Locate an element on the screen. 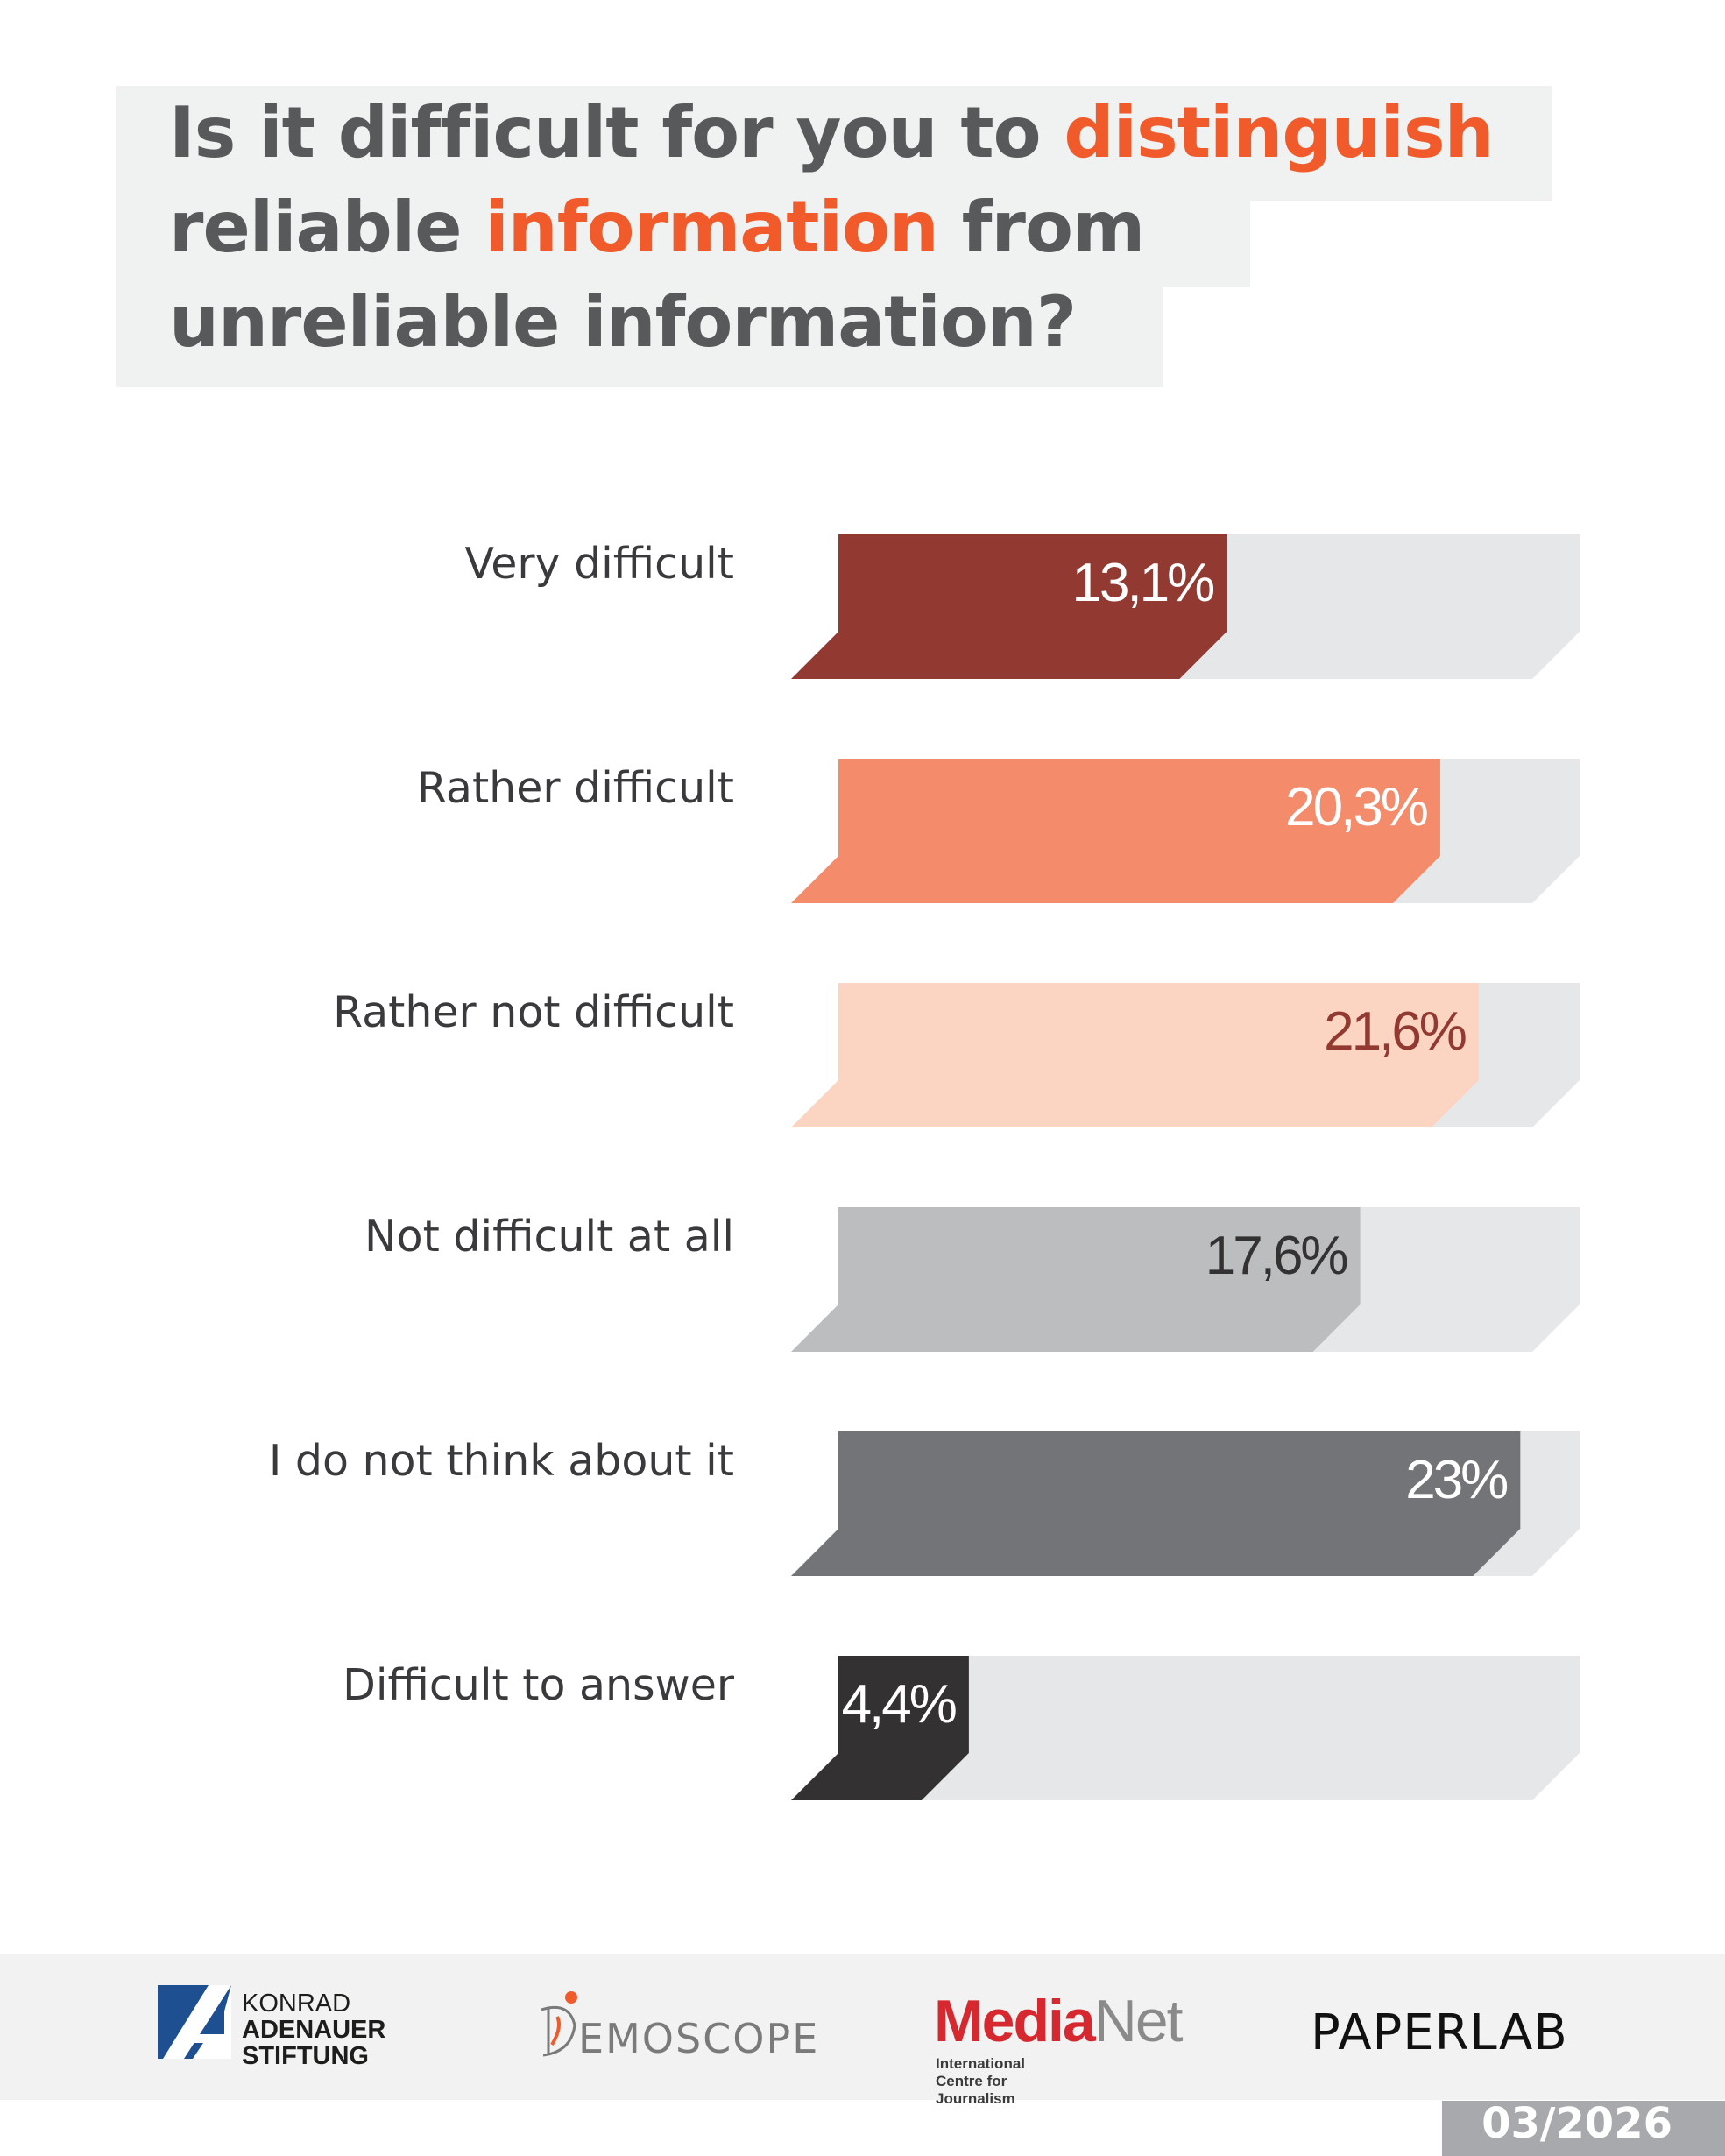 This screenshot has width=1725, height=2156. medianet-media: Media is located at coordinates (1015, 2021).